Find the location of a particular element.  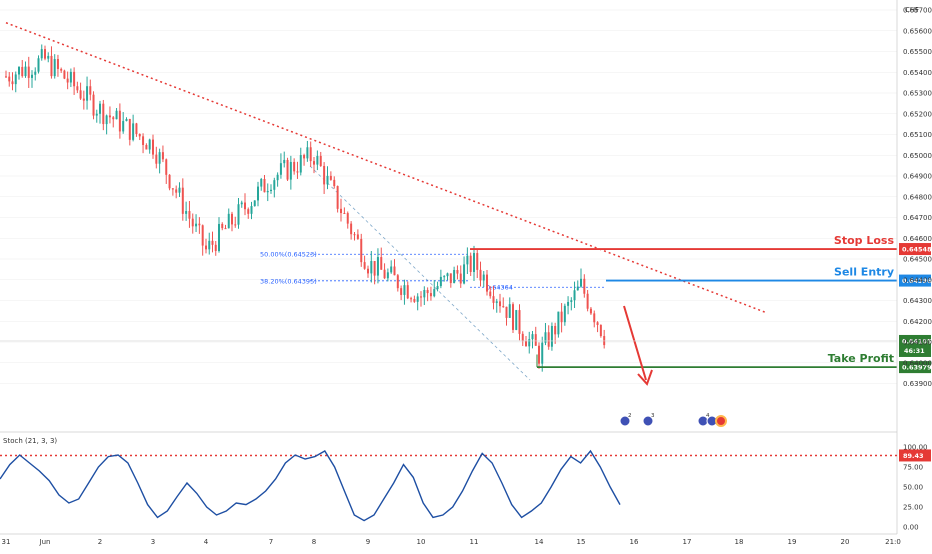

price-tick-label: 0.64200 is located at coordinates (917, 322).